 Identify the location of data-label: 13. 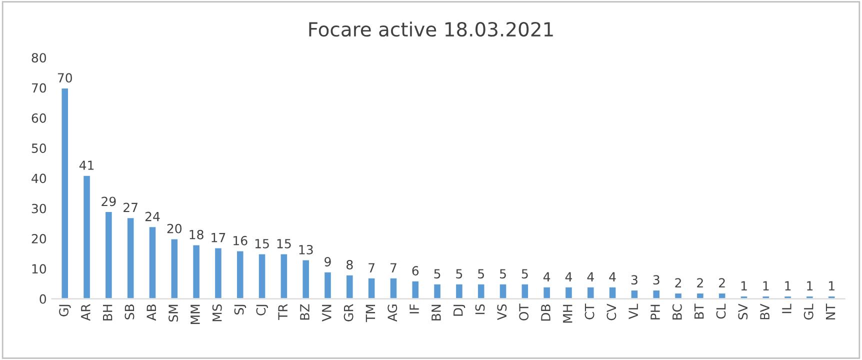
(306, 249).